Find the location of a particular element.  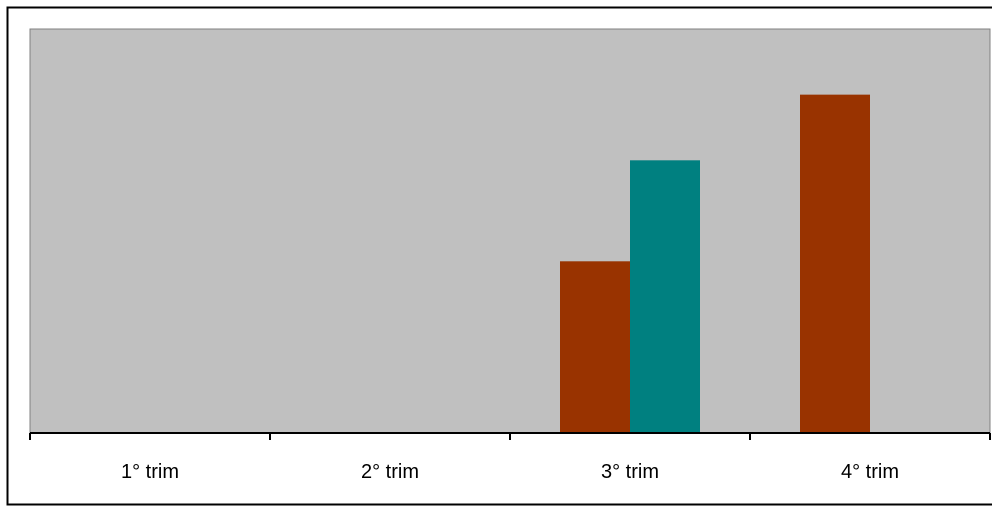

x-tick-label: 4° trim is located at coordinates (870, 472).